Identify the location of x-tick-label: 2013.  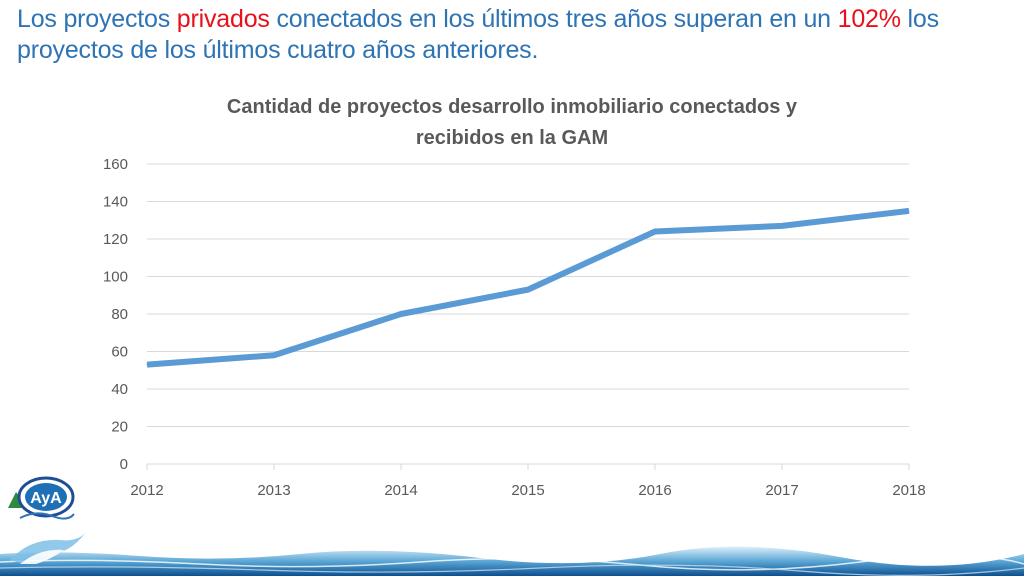
(273, 490).